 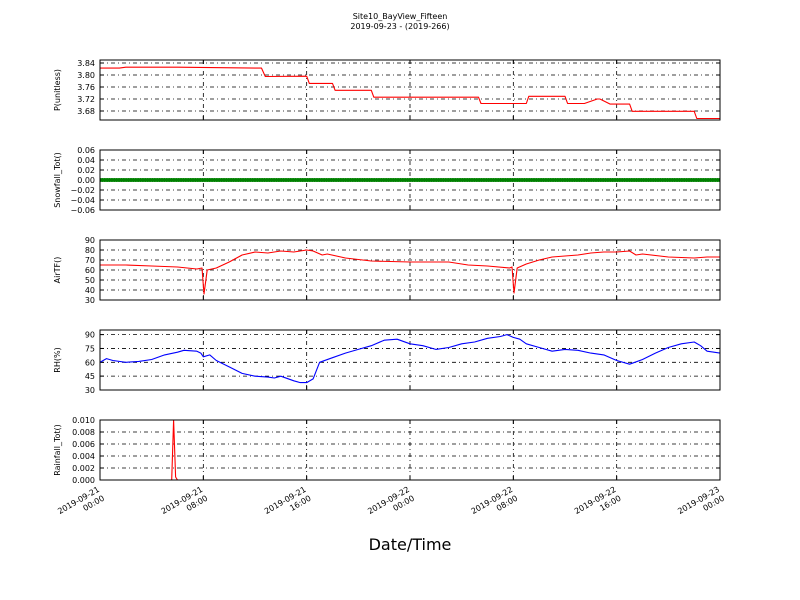 I want to click on y-tick-label: 0.06, so click(x=86, y=150).